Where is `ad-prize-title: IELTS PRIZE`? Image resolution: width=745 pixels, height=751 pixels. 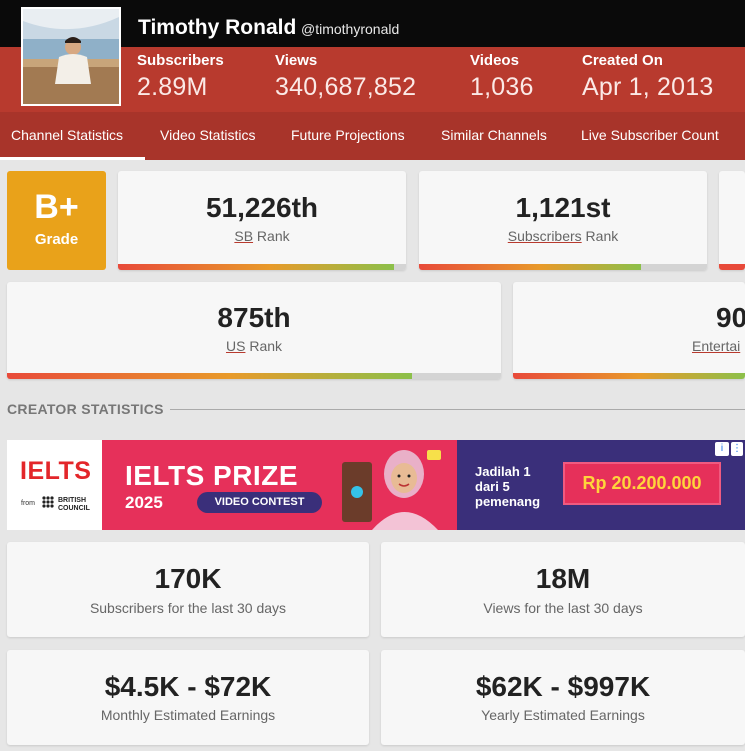
ad-prize-title: IELTS PRIZE is located at coordinates (211, 475).